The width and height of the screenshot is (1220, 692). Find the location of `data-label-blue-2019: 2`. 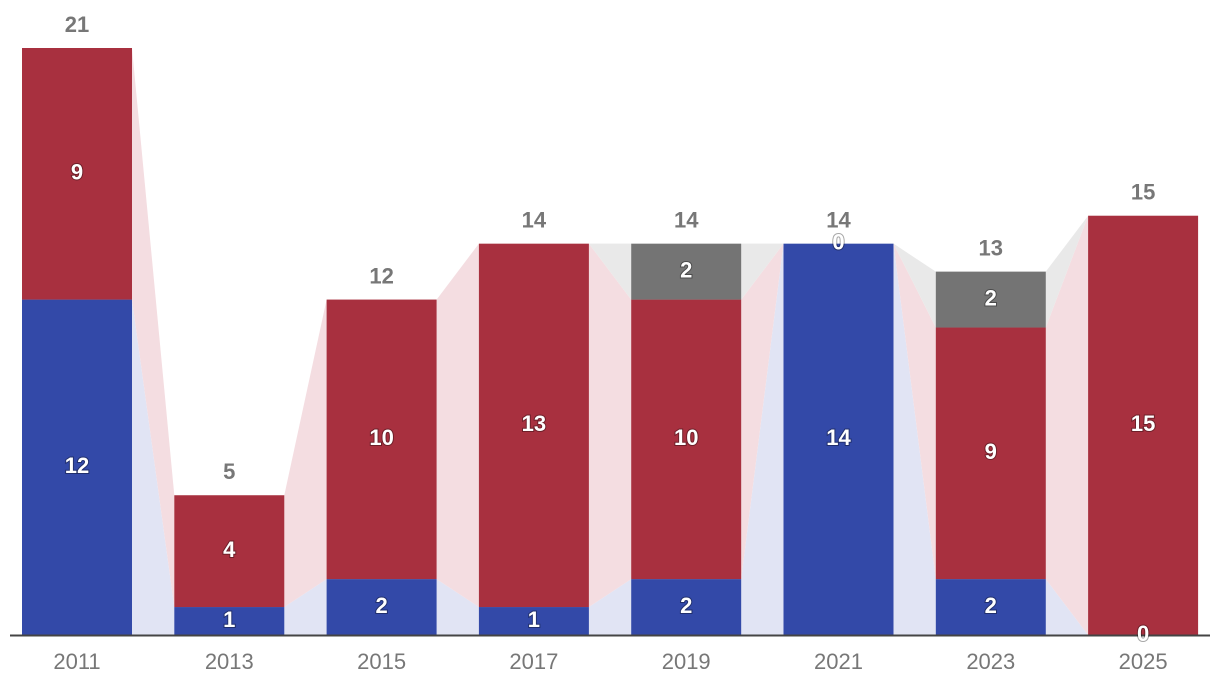

data-label-blue-2019: 2 is located at coordinates (686, 605).